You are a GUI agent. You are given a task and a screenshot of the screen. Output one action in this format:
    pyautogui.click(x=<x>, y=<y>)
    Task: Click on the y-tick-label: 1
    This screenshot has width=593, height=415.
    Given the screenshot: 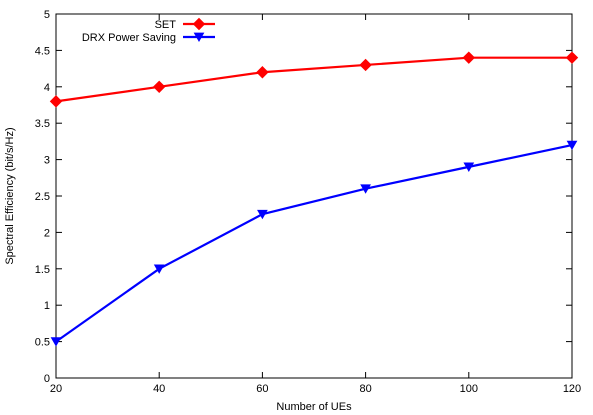 What is the action you would take?
    pyautogui.click(x=47, y=306)
    